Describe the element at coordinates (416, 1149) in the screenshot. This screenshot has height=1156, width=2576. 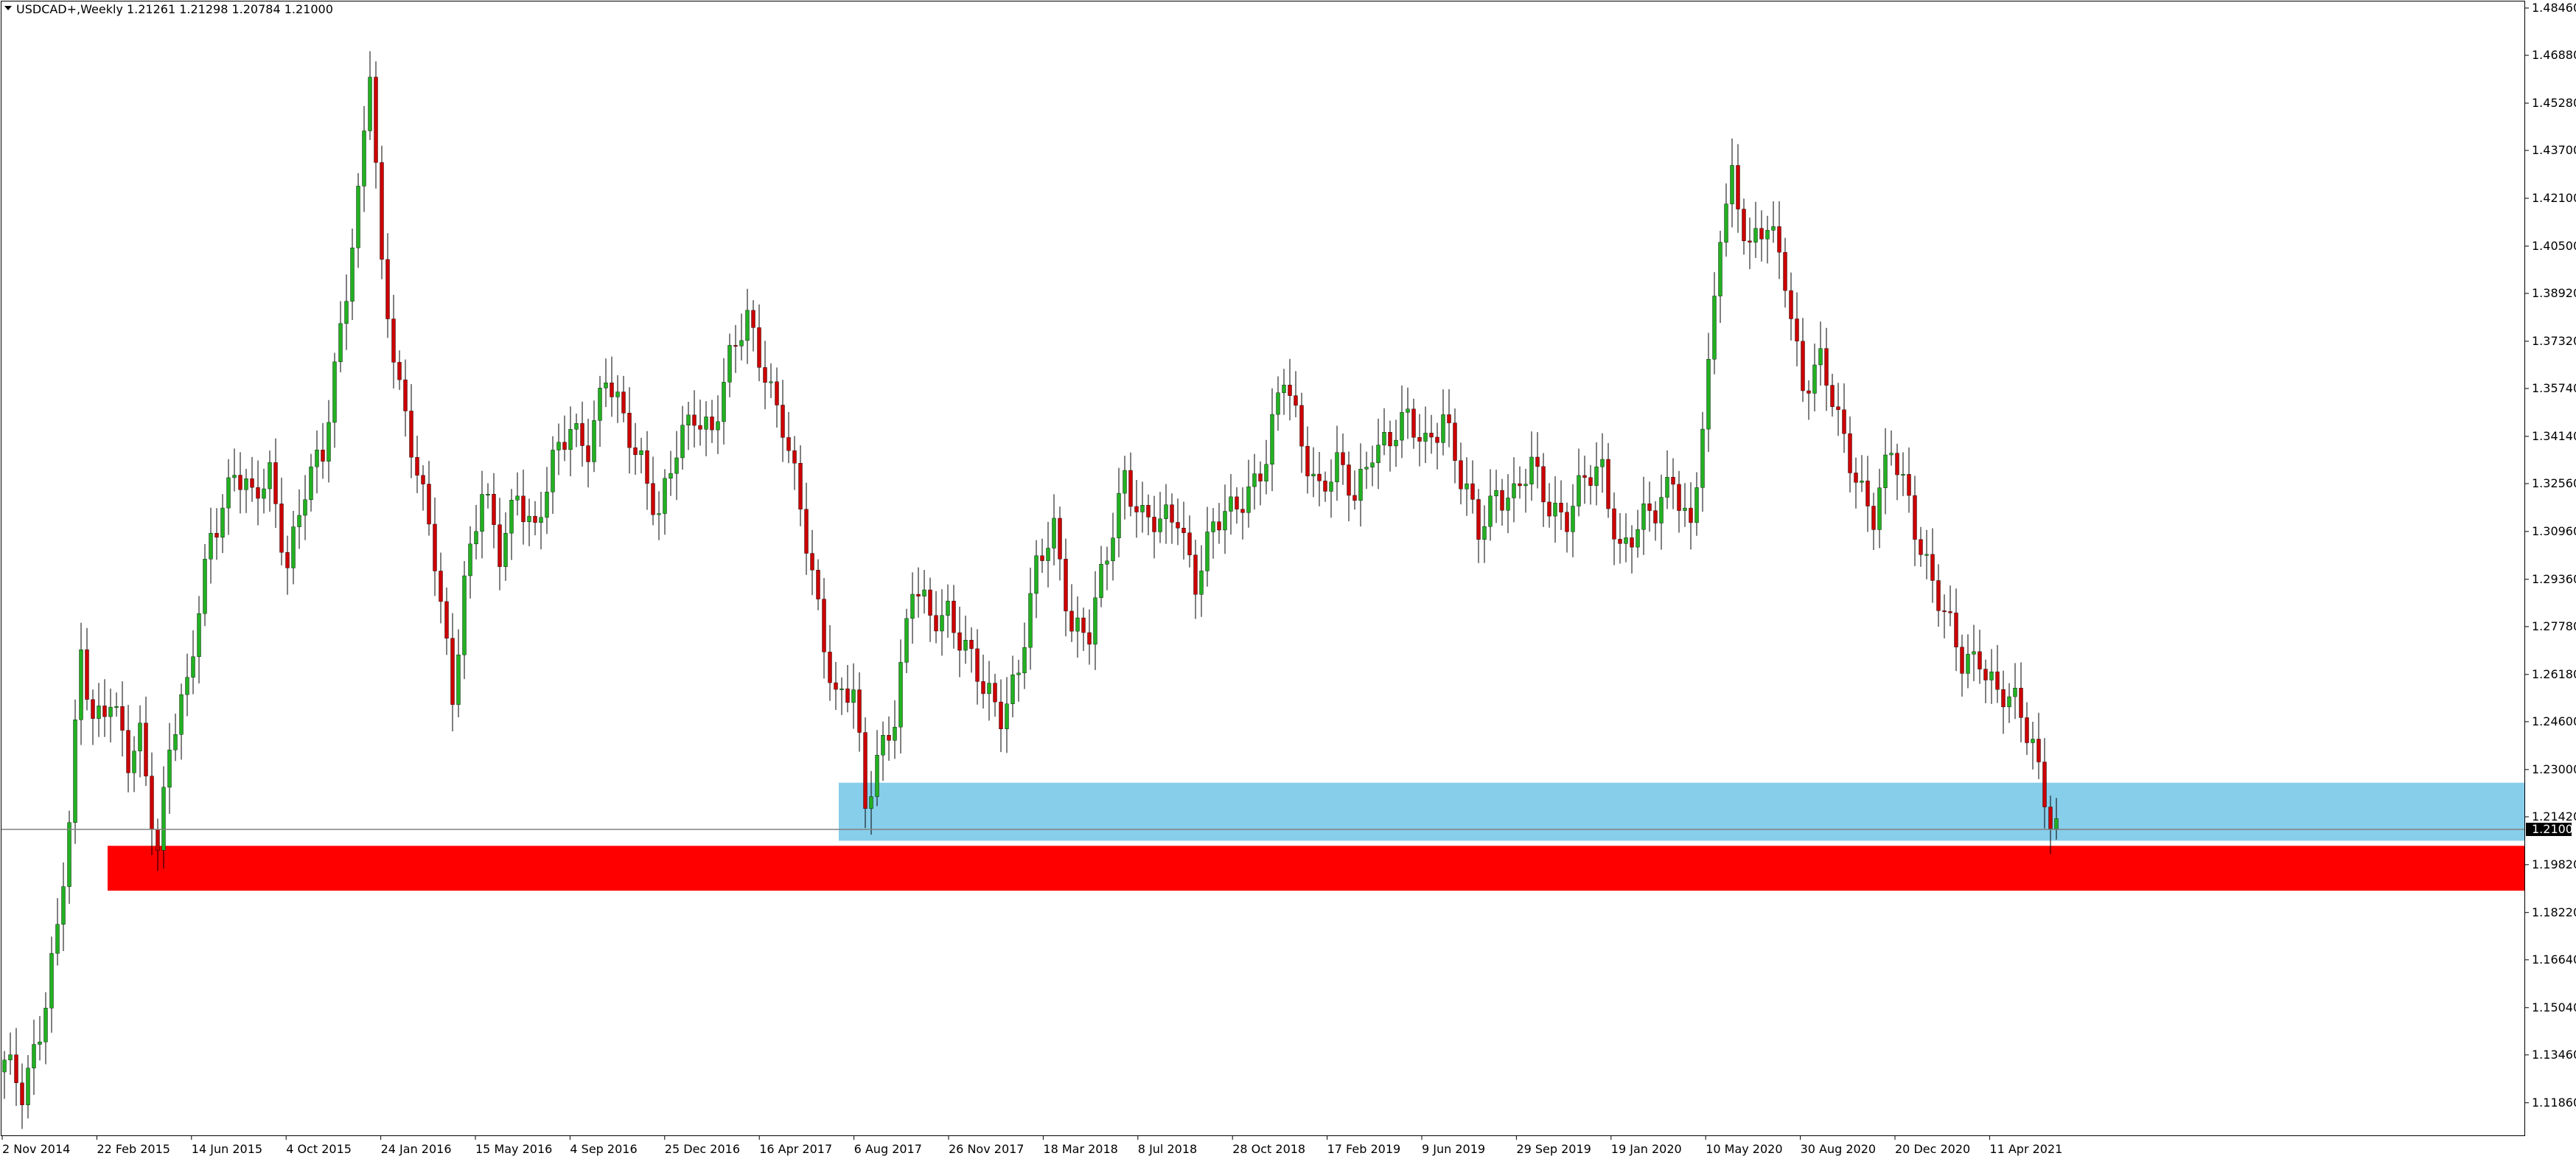
I see `time-tick-label: 24 Jan 2016` at that location.